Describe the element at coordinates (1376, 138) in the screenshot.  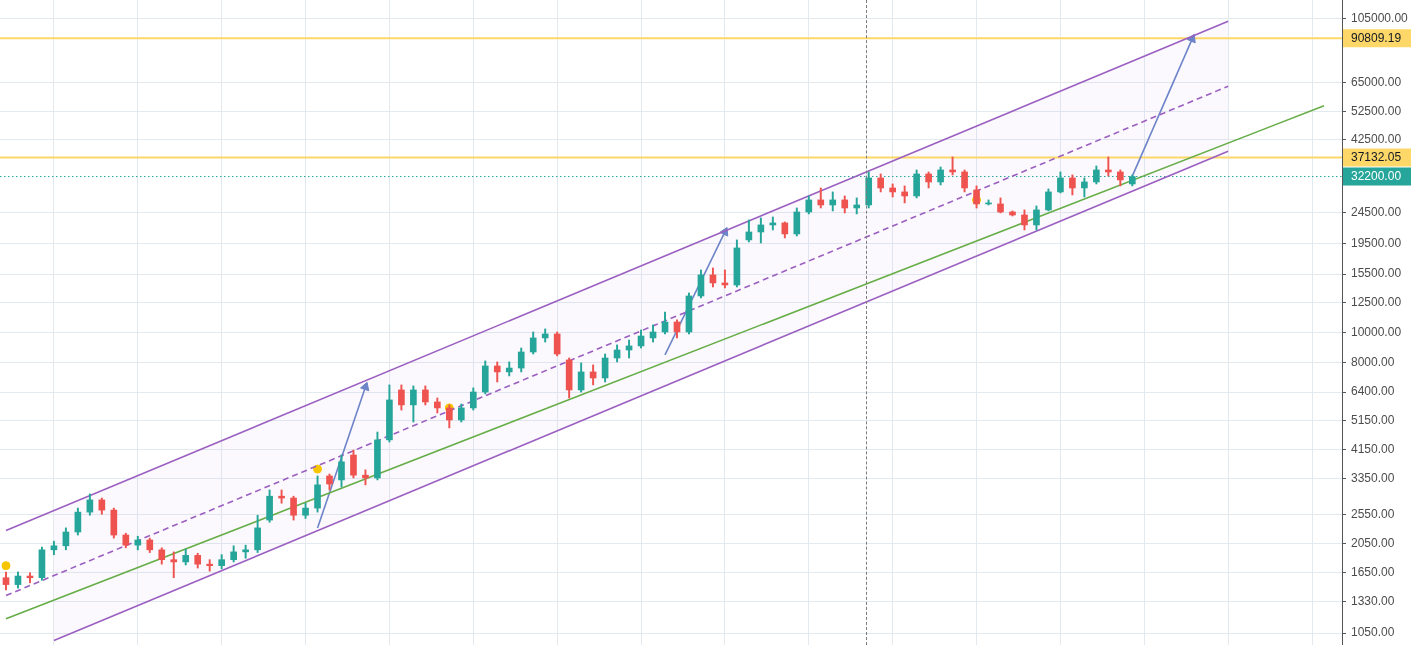
I see `y-tick-label: 42500.00` at that location.